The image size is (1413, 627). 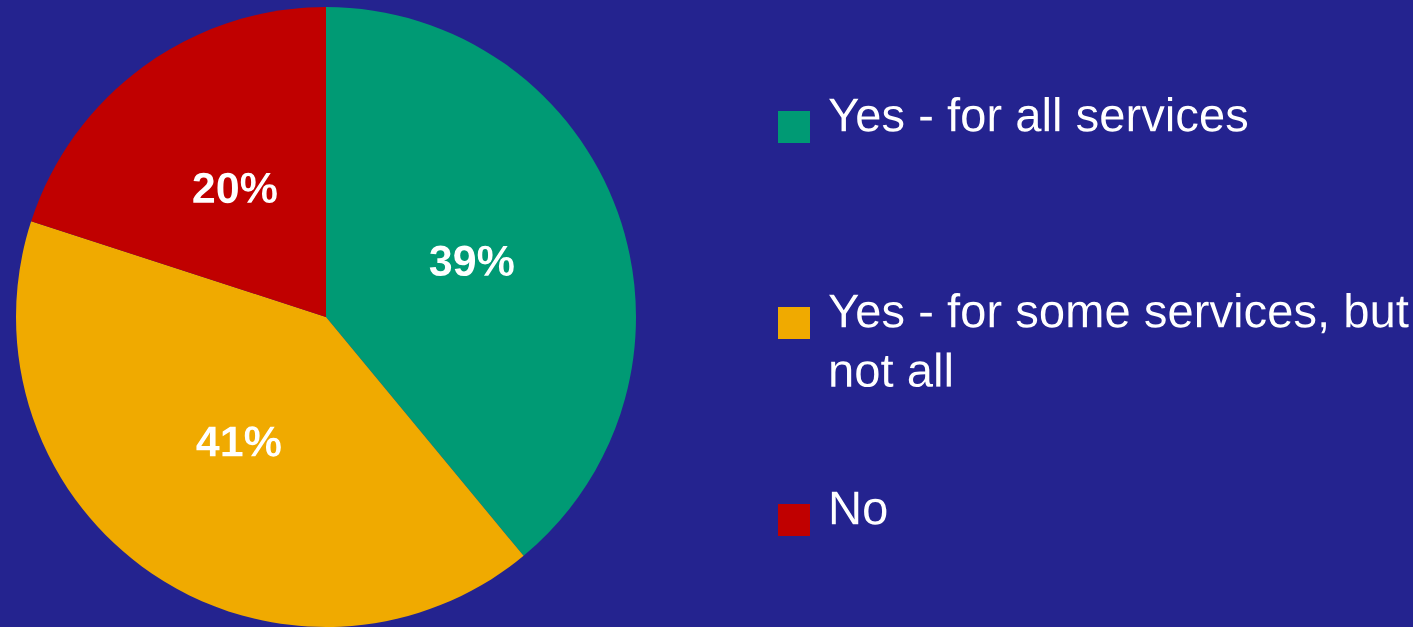 I want to click on data-label: 39%, so click(x=471, y=261).